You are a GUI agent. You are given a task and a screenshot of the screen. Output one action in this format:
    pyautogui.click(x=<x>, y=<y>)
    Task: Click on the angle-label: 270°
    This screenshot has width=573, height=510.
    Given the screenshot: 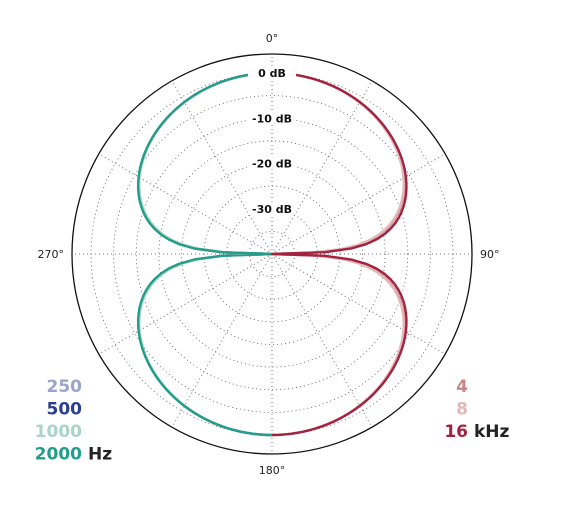 What is the action you would take?
    pyautogui.click(x=51, y=254)
    